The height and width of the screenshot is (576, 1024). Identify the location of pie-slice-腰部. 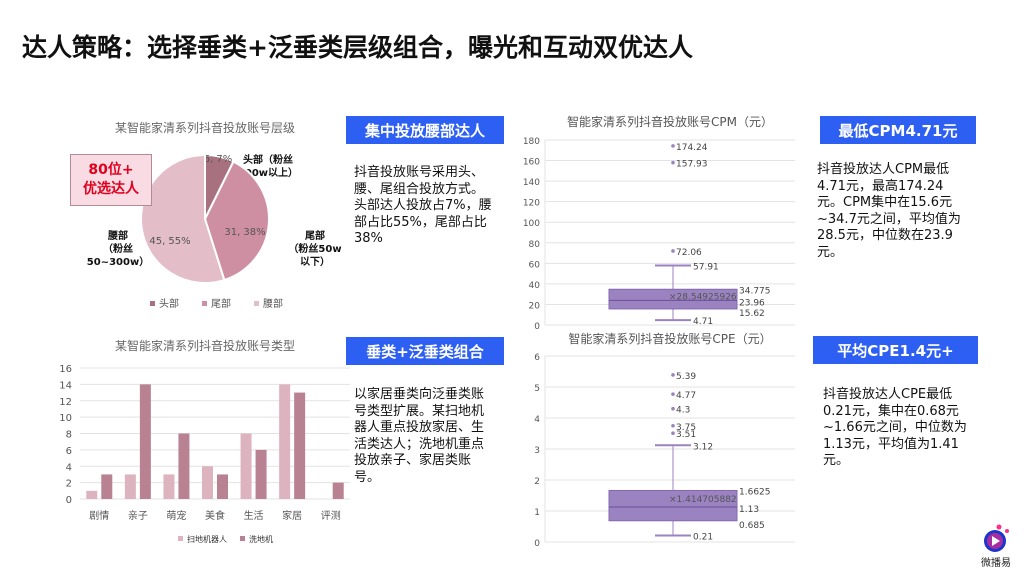
(183, 218).